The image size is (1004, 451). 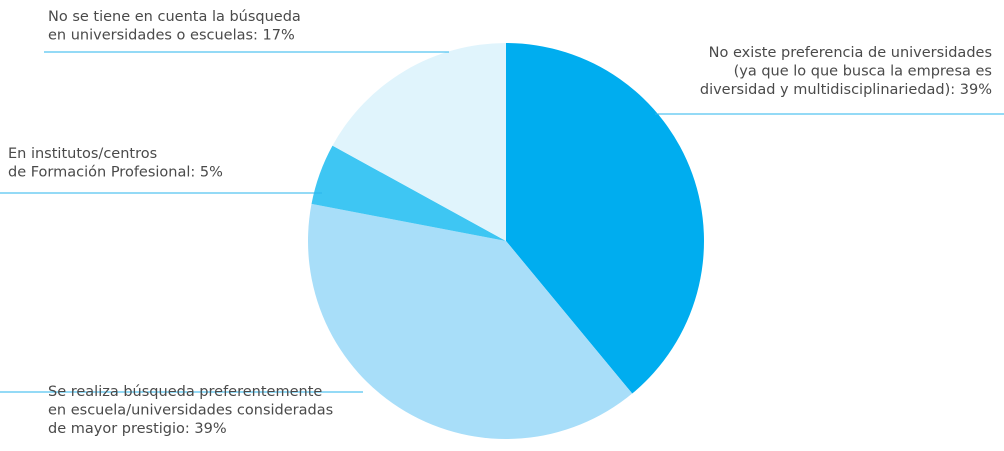 What do you see at coordinates (846, 90) in the screenshot?
I see `slice-label-line: diversidad y multidisciplinariedad): 39%` at bounding box center [846, 90].